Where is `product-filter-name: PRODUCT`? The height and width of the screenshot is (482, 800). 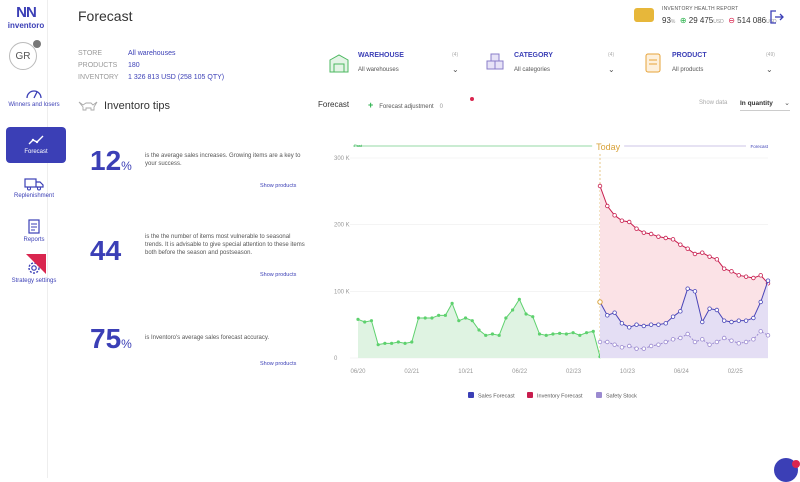
product-filter-name: PRODUCT is located at coordinates (689, 55).